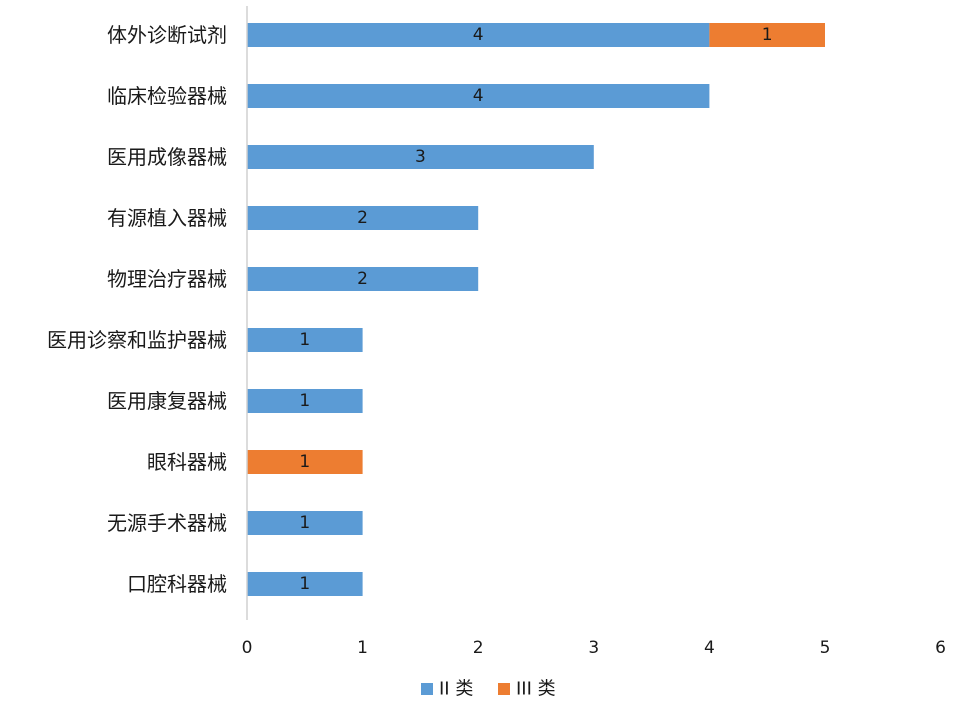 The height and width of the screenshot is (724, 974). I want to click on category-label: 口腔科器械, so click(177, 584).